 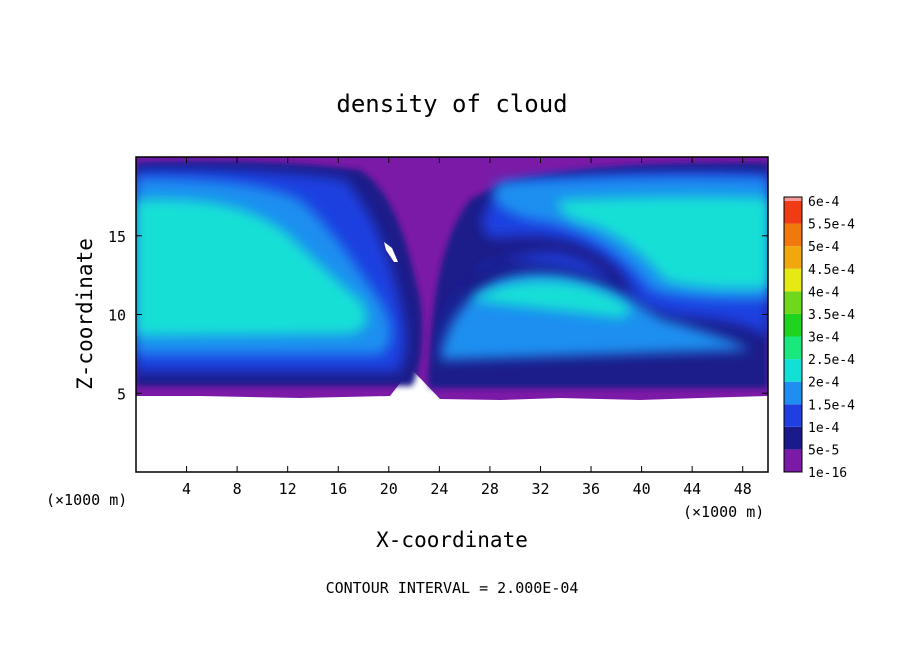 What do you see at coordinates (823, 383) in the screenshot?
I see `colorbar-label: 2e-4` at bounding box center [823, 383].